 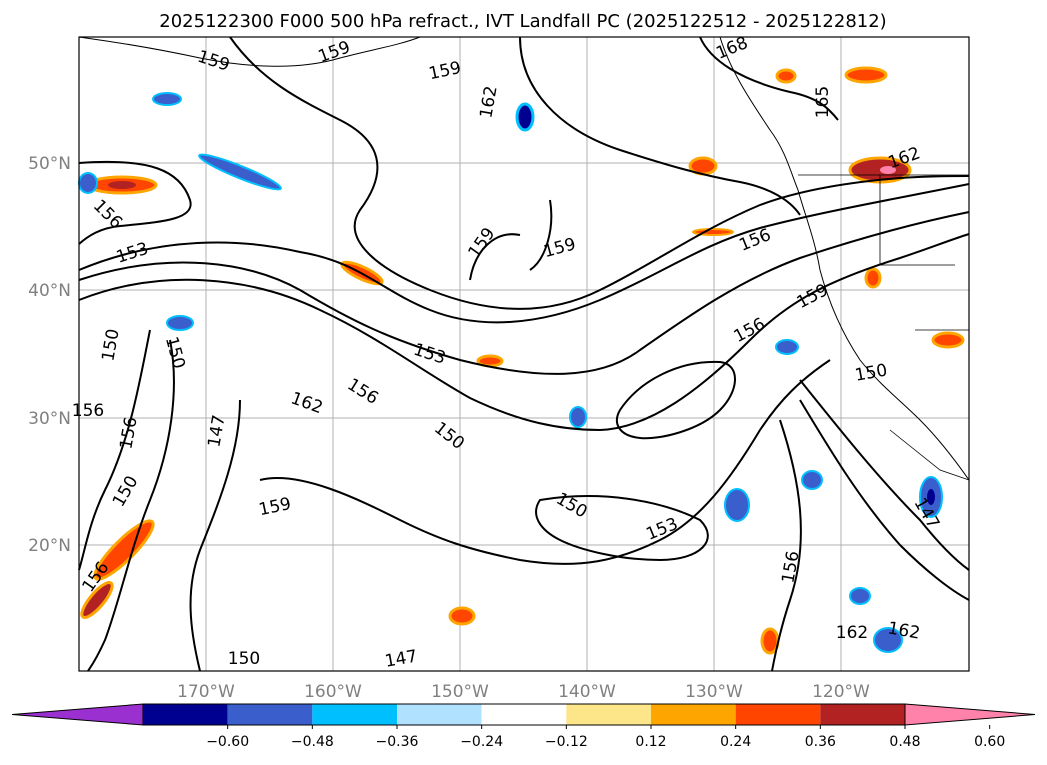 What do you see at coordinates (460, 692) in the screenshot?
I see `lon-label-150w: 150°W` at bounding box center [460, 692].